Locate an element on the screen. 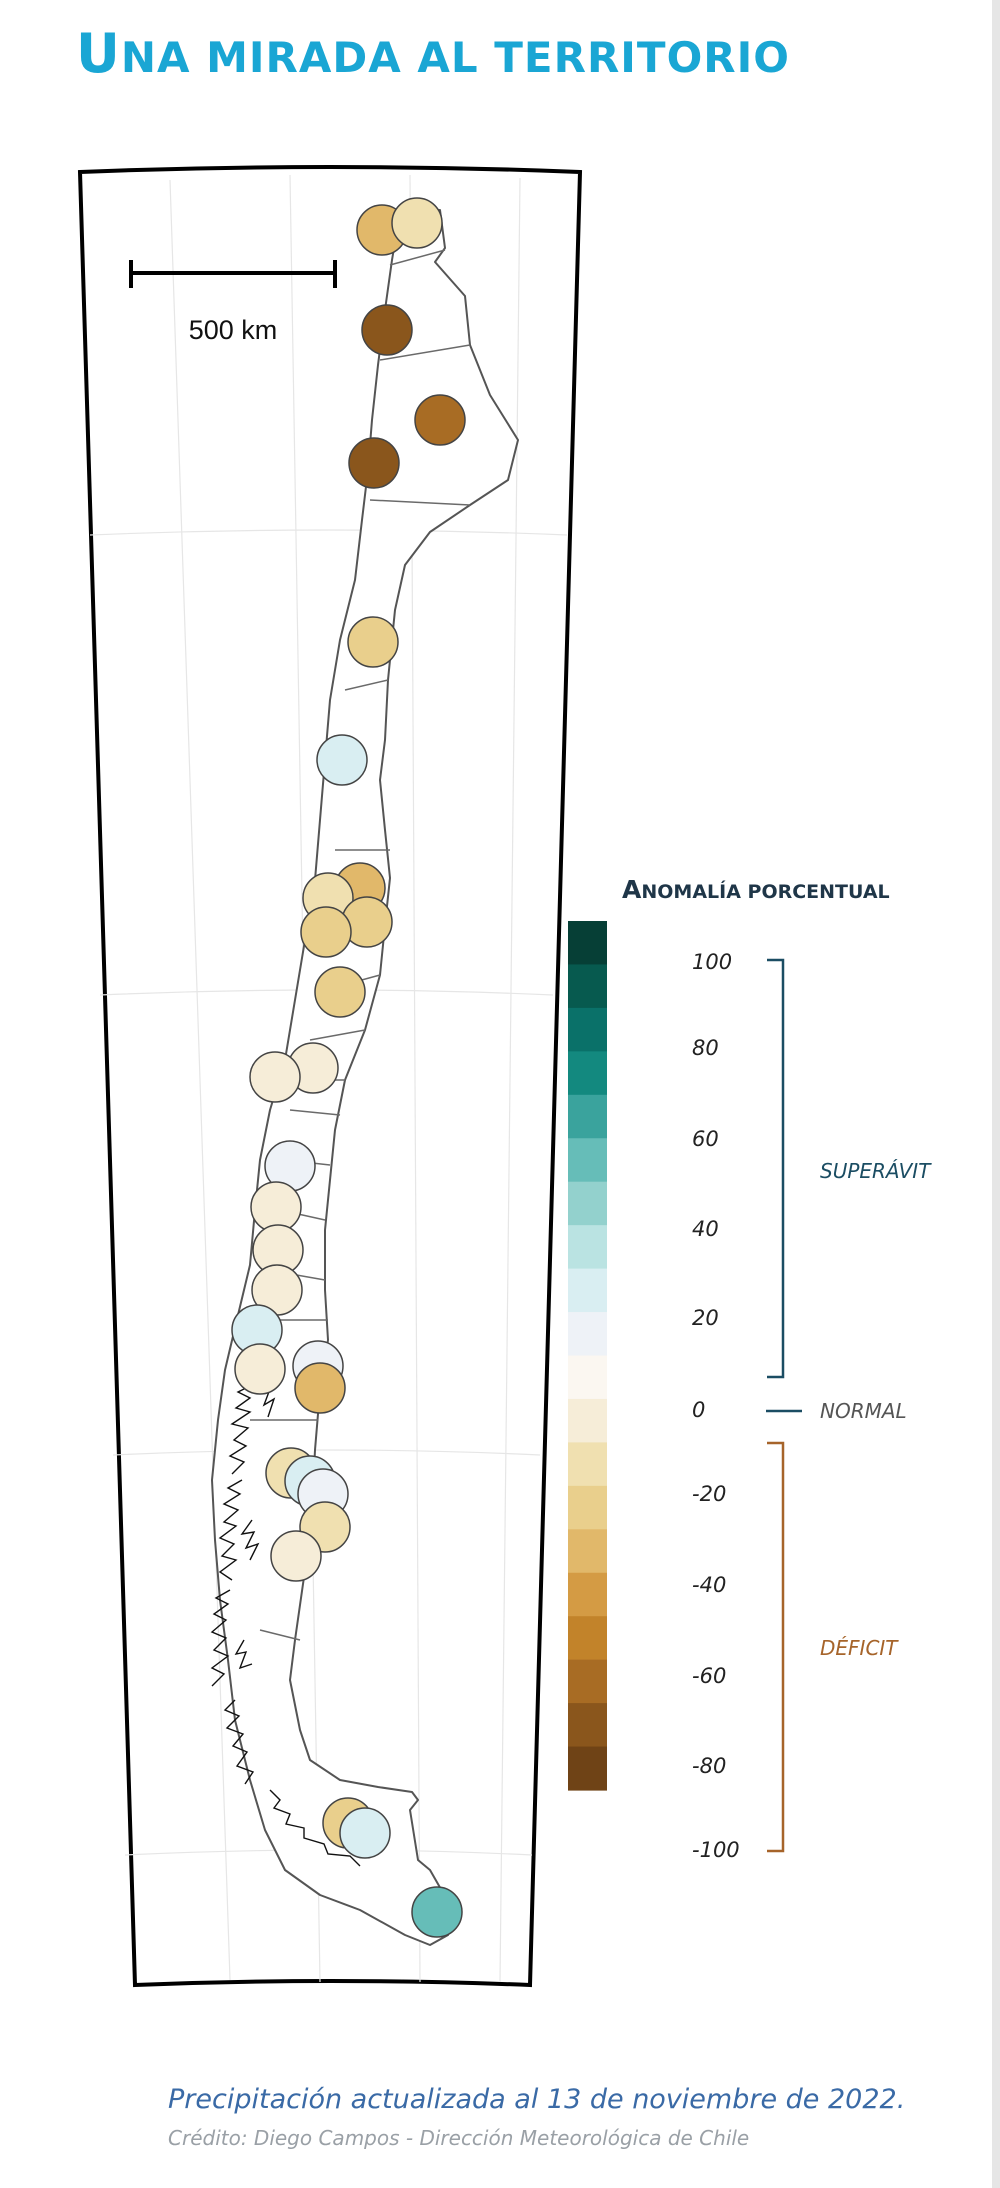 This screenshot has height=2188, width=1000. surplus-label: SUPERÁVIT is located at coordinates (875, 1171).